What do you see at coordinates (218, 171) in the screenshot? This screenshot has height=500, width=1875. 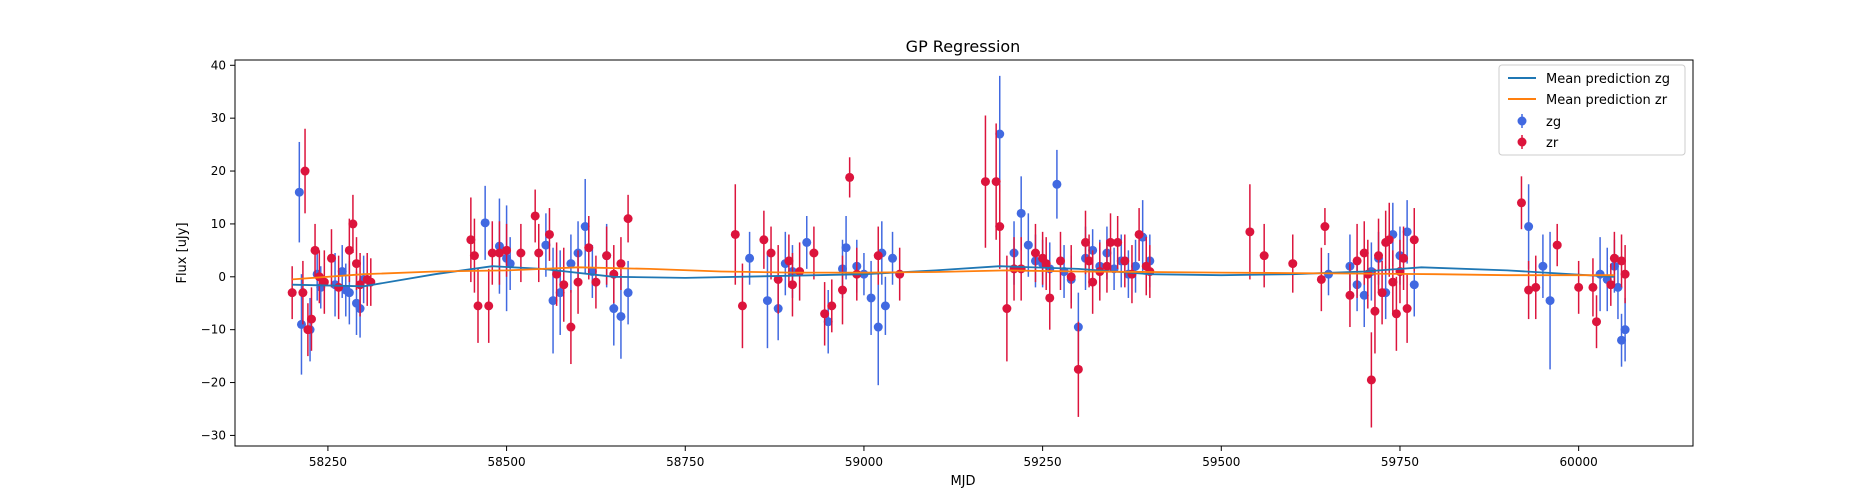 I see `y-tick-label: 20` at bounding box center [218, 171].